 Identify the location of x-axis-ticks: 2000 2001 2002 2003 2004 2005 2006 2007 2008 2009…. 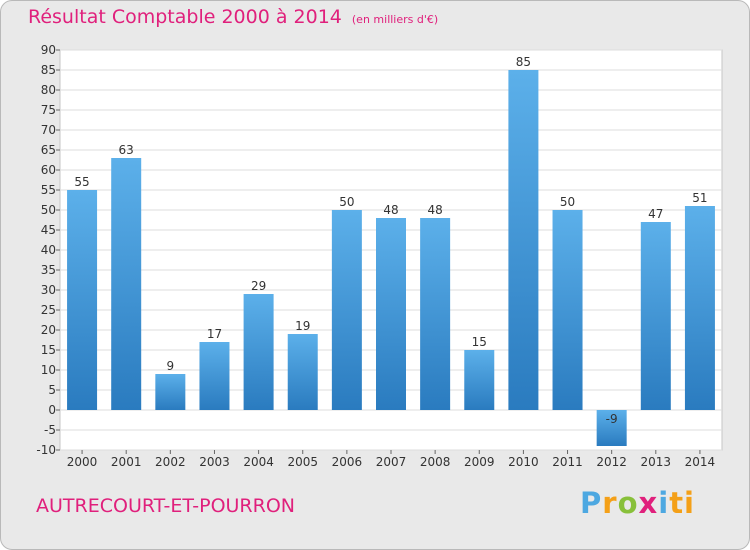
(391, 459).